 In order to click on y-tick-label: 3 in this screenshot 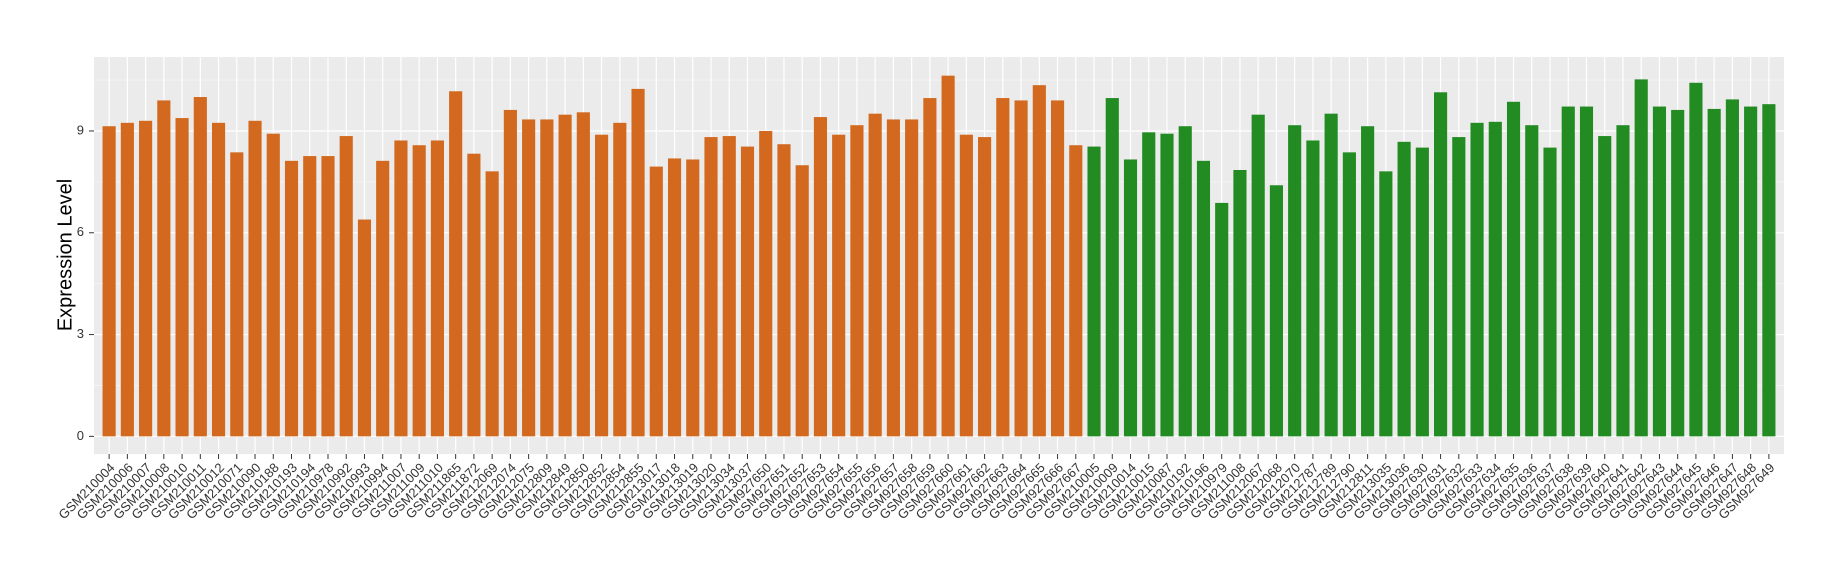, I will do `click(80, 333)`.